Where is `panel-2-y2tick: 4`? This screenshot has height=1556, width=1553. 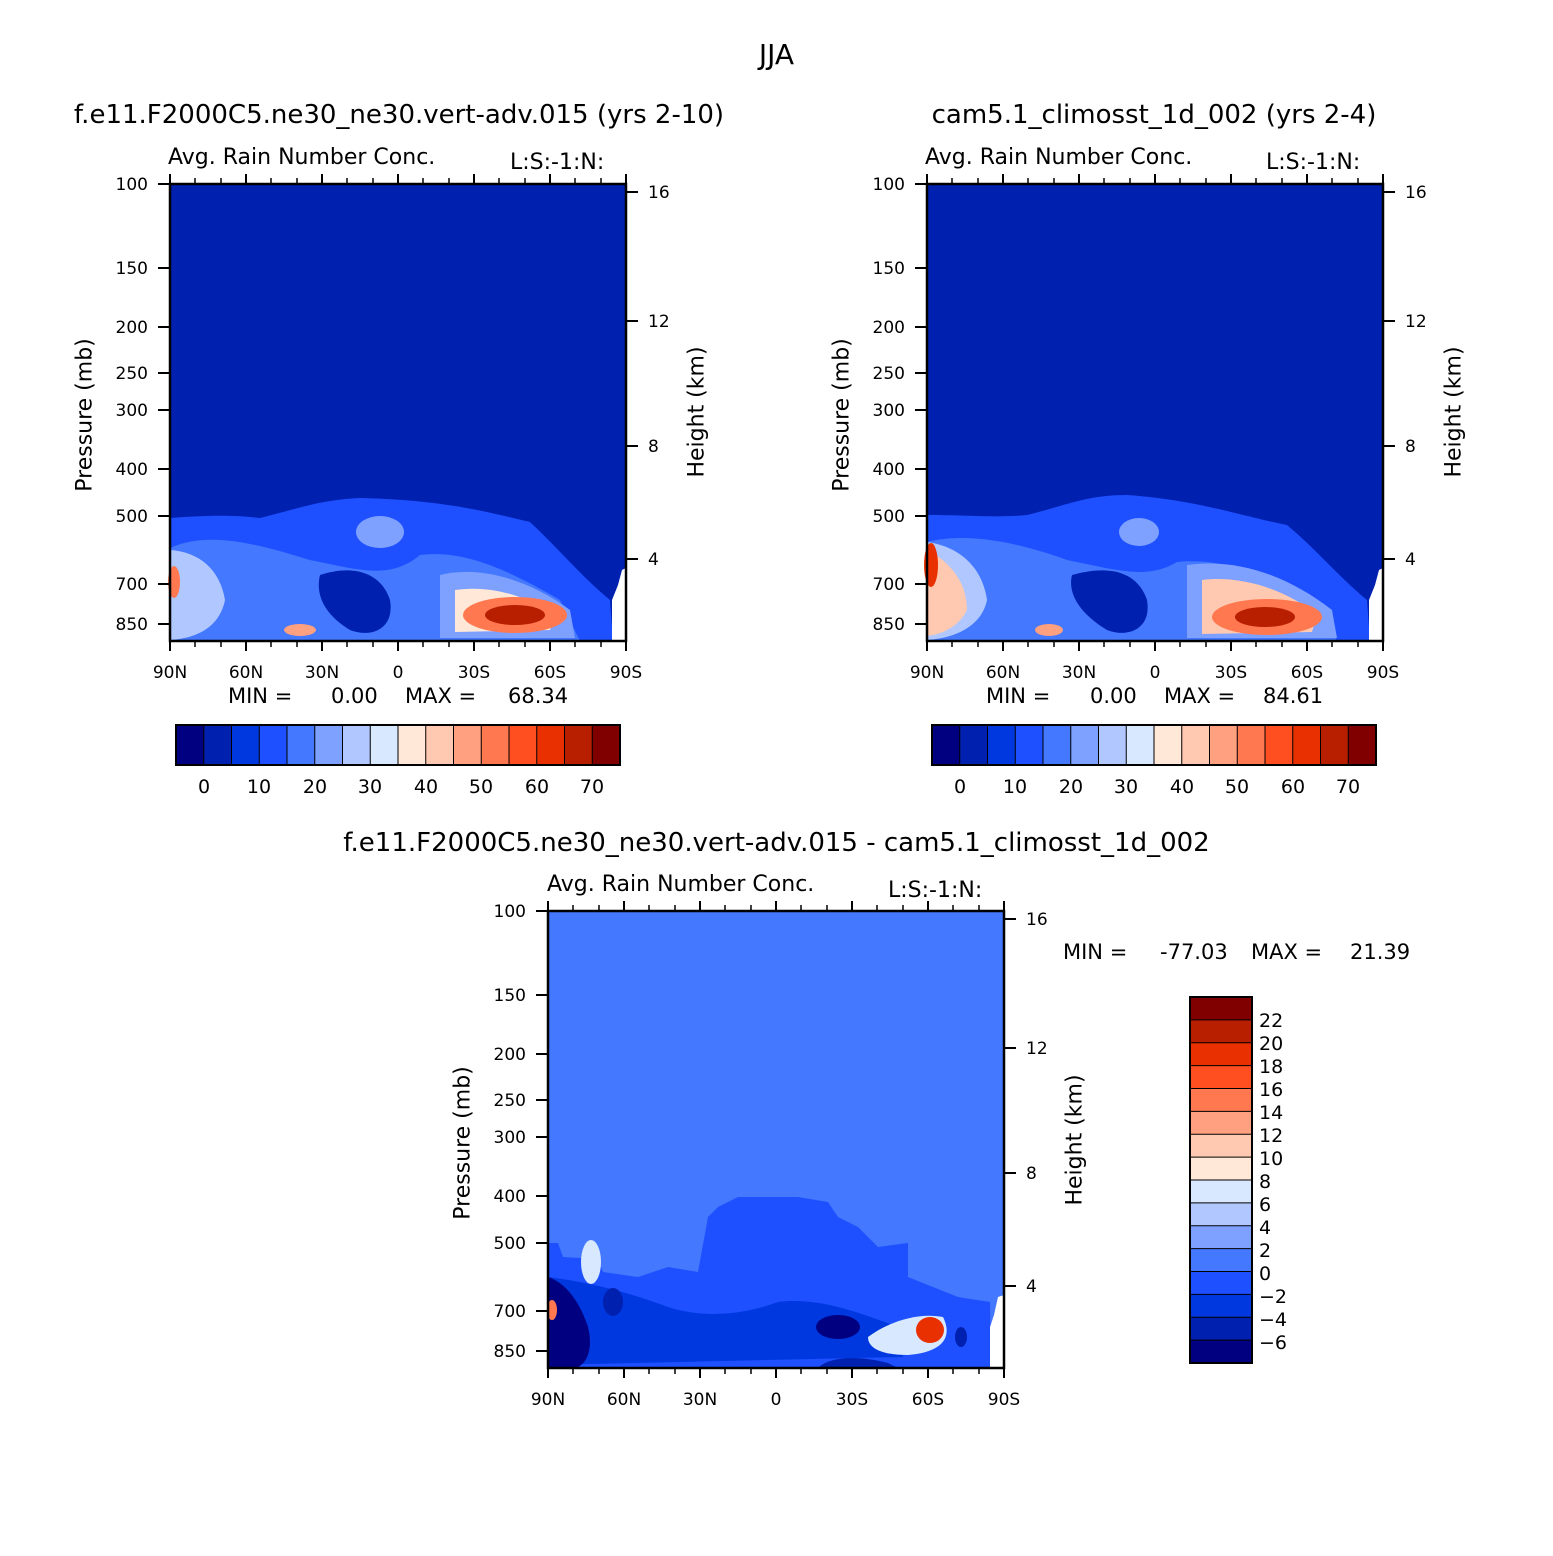 panel-2-y2tick: 4 is located at coordinates (1410, 560).